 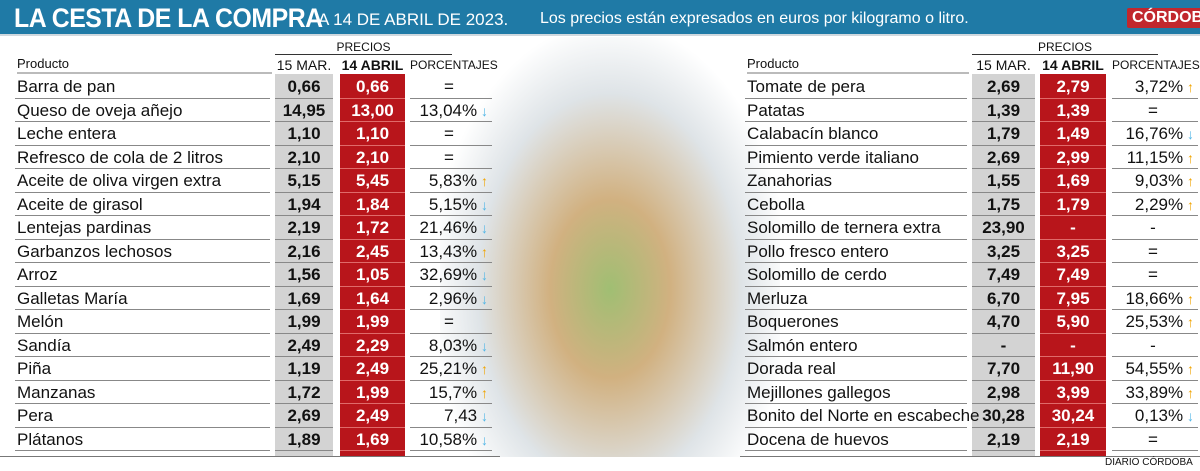 What do you see at coordinates (304, 110) in the screenshot?
I see `prev-price: 14,95` at bounding box center [304, 110].